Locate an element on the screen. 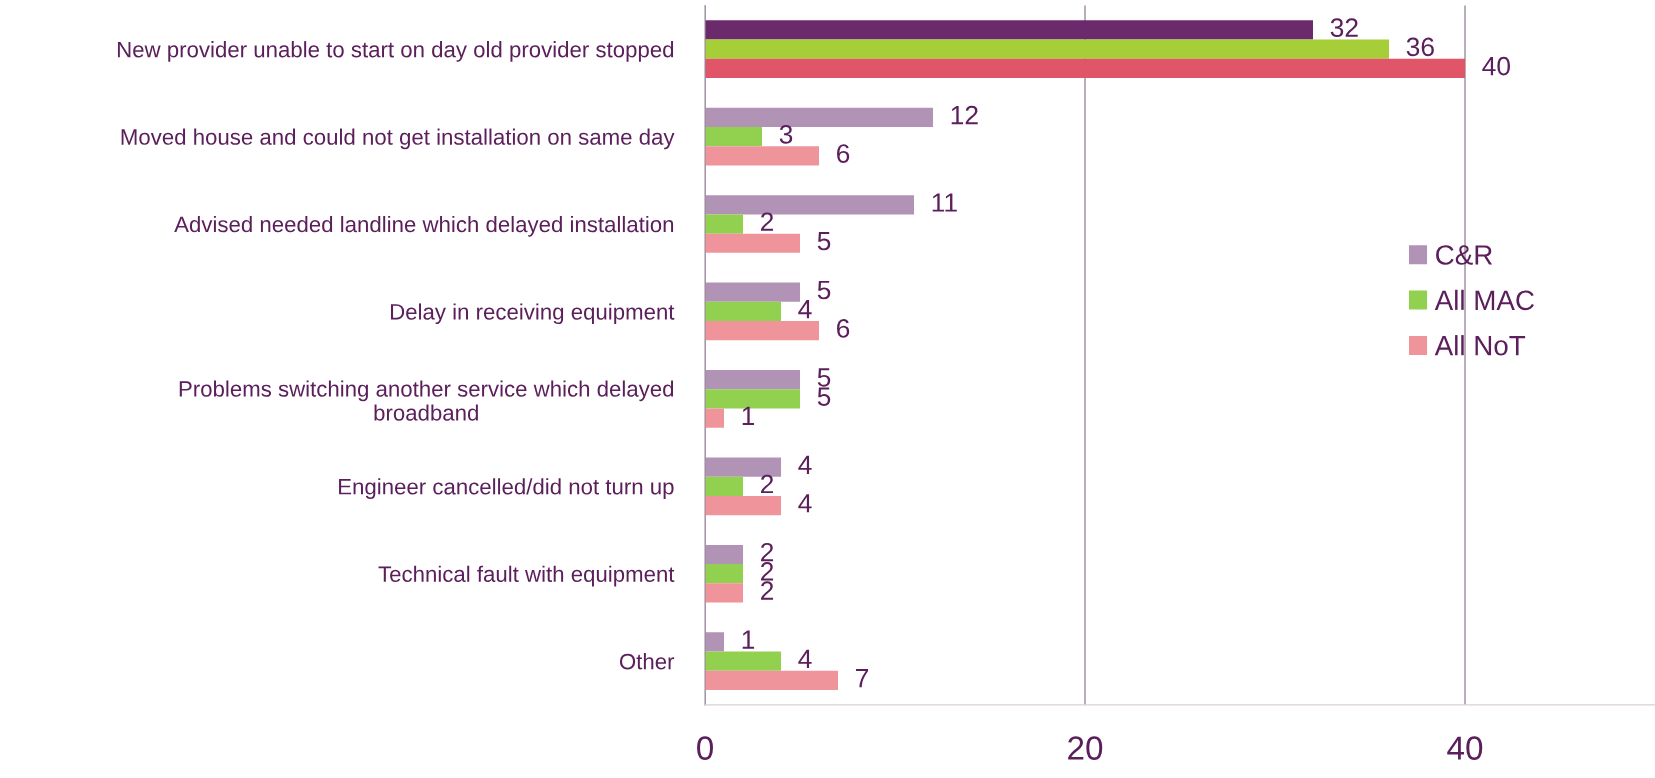 The image size is (1655, 778). legend-label: All NoT is located at coordinates (1480, 345).